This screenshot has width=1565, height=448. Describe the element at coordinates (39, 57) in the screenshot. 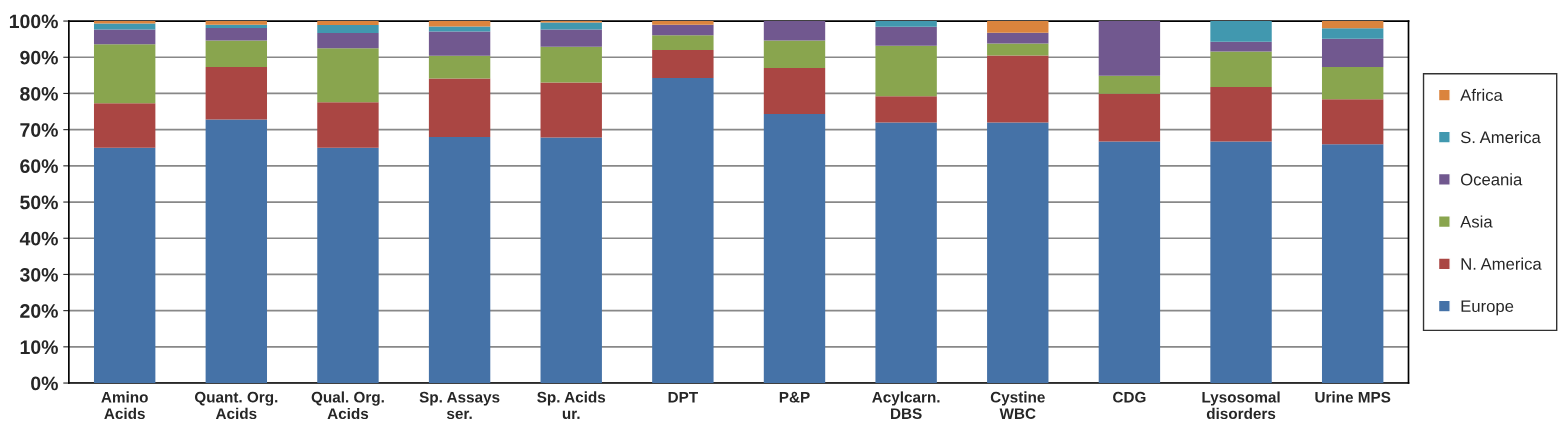

I see `y-tick-label: 90%` at that location.